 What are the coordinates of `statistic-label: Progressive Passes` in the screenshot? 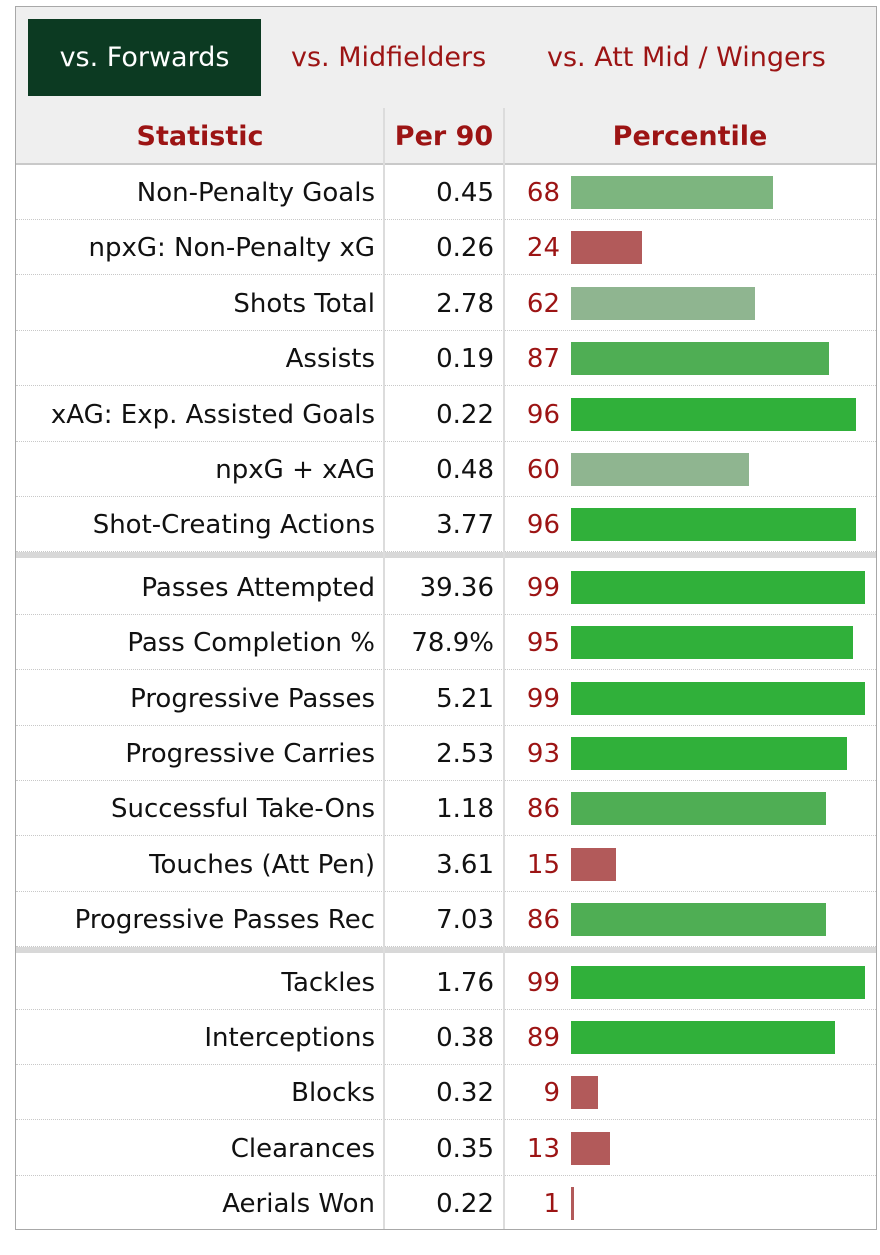 It's located at (252, 699).